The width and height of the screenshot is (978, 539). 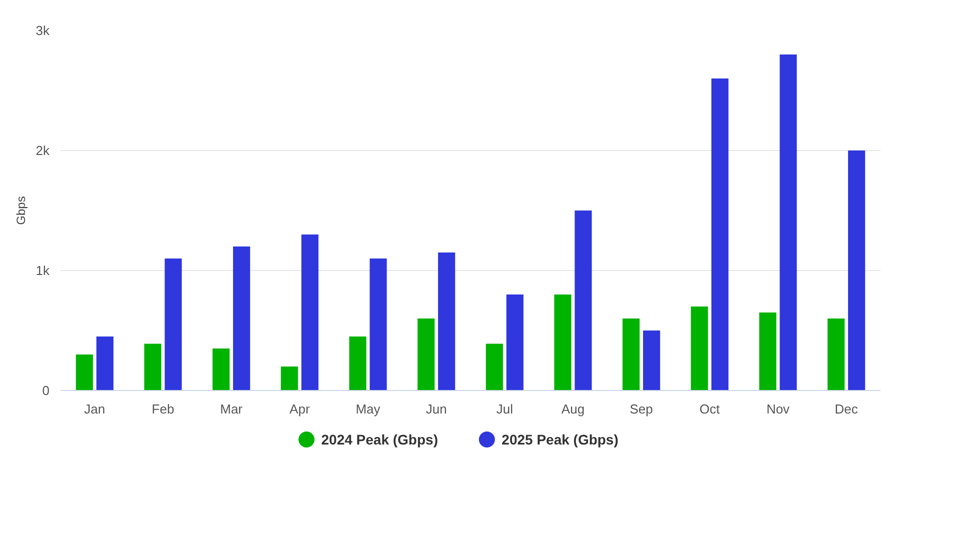 I want to click on x-tick-label: Mar, so click(x=232, y=409).